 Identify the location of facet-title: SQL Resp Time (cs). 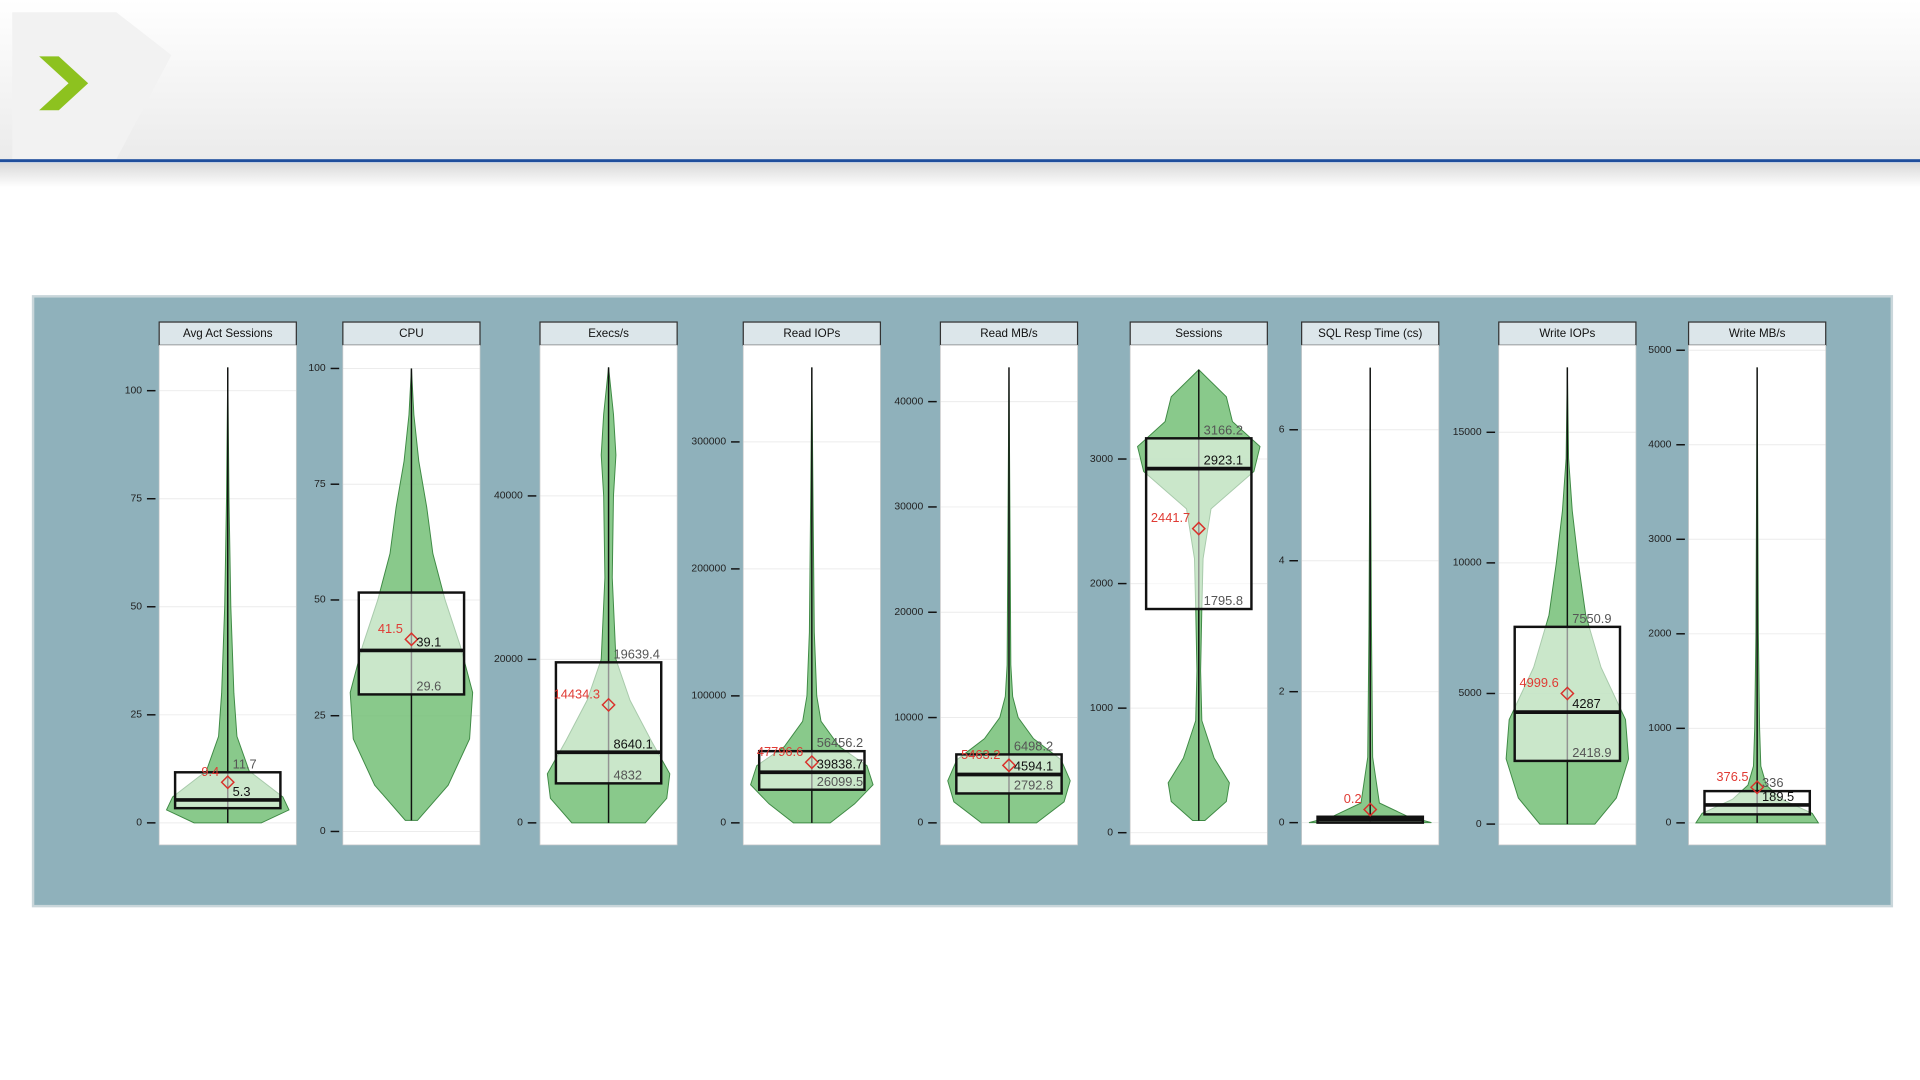
(1370, 333).